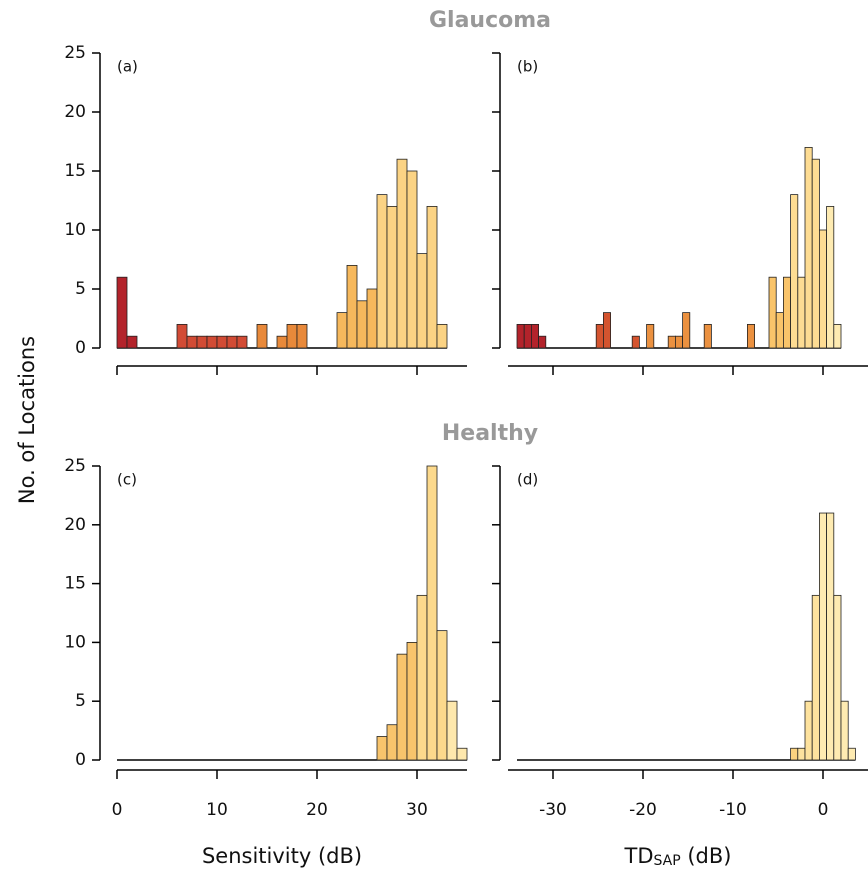 The image size is (868, 871). Describe the element at coordinates (667, 861) in the screenshot. I see `x-axis-label-sub: SAP` at that location.